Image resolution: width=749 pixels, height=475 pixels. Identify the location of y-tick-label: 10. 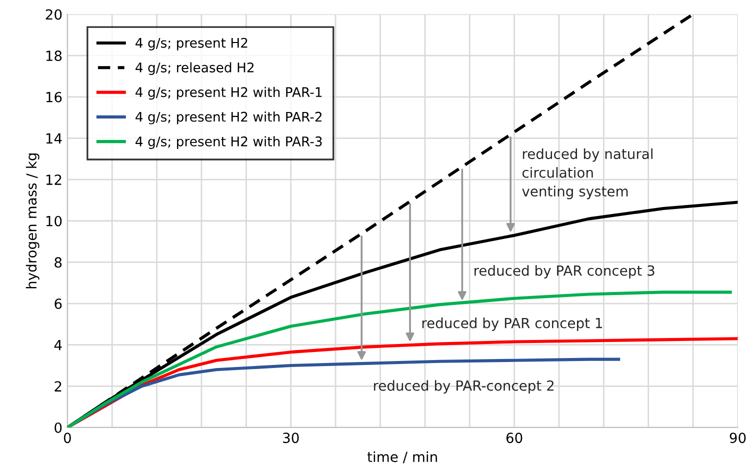
(54, 221).